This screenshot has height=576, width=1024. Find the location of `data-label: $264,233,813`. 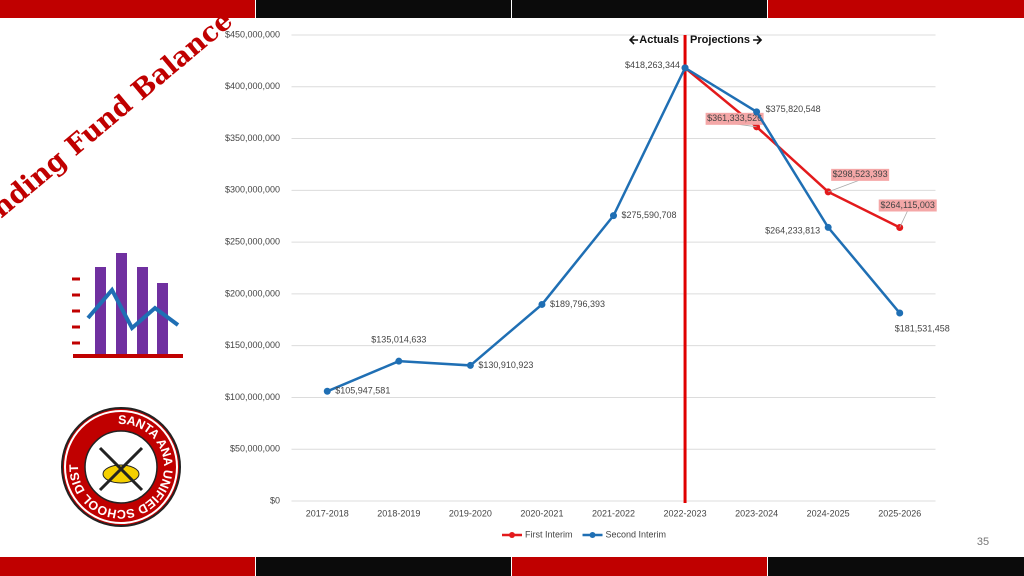

data-label: $264,233,813 is located at coordinates (792, 231).